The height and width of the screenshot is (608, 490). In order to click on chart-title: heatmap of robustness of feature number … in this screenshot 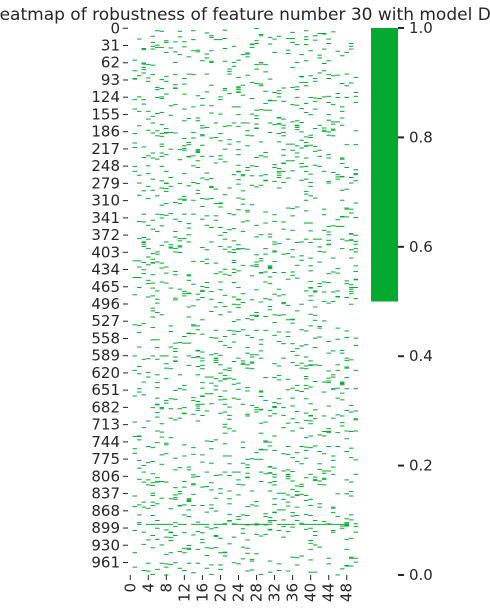, I will do `click(245, 15)`.